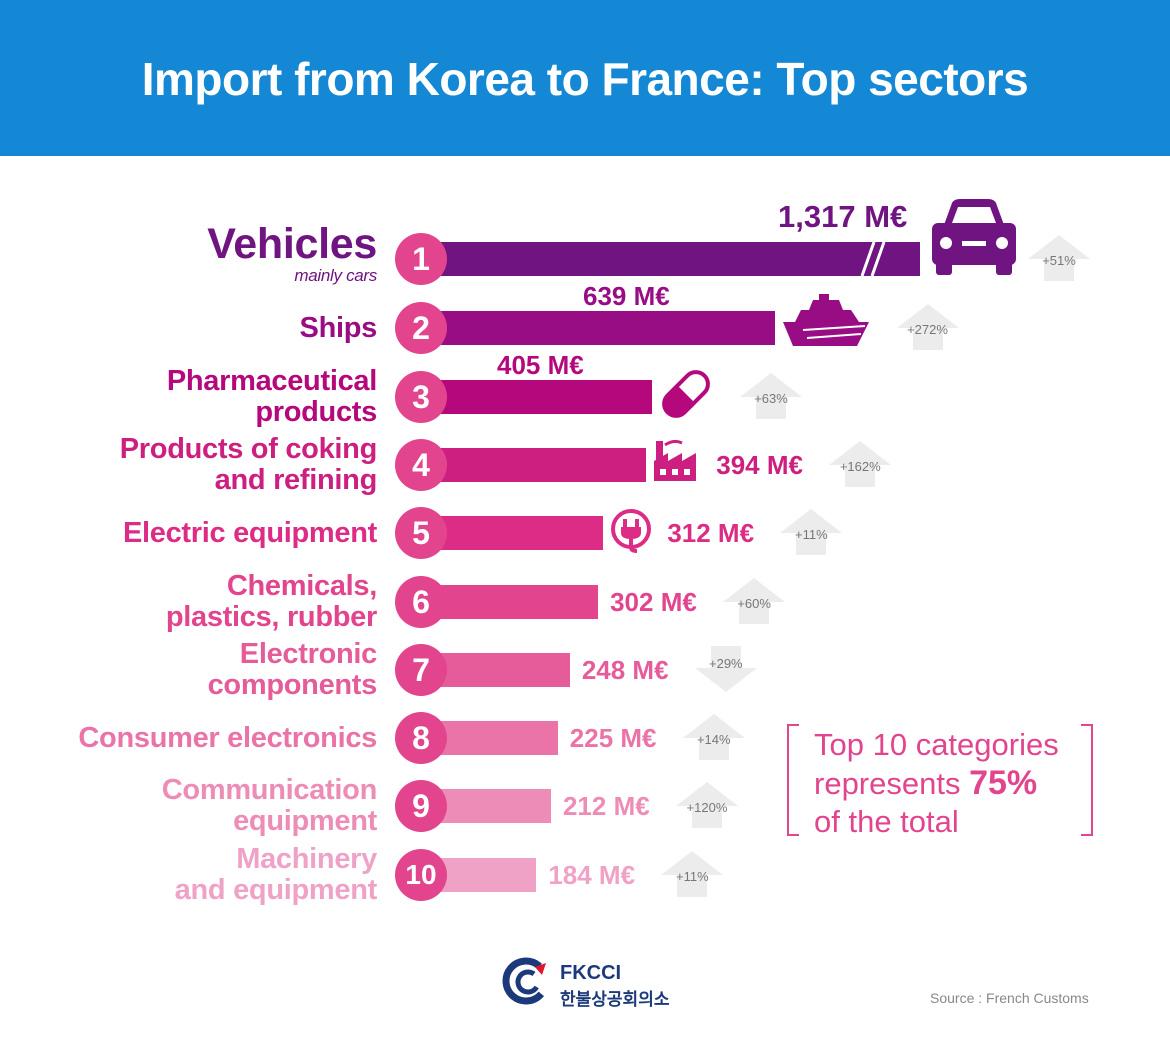  What do you see at coordinates (421, 738) in the screenshot?
I see `rank-badge-8: 8` at bounding box center [421, 738].